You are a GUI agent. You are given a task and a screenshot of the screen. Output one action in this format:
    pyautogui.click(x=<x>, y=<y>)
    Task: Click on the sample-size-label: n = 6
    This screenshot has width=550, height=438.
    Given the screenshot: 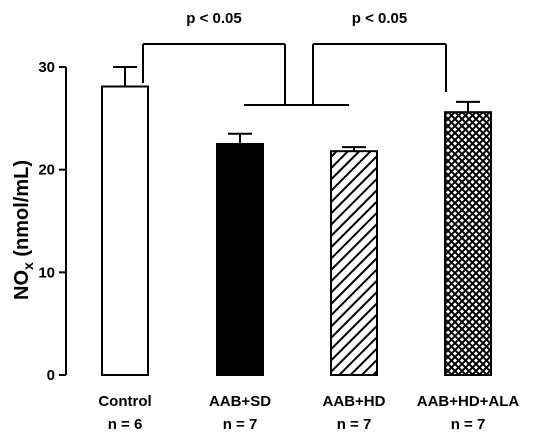 What is the action you would take?
    pyautogui.click(x=125, y=424)
    